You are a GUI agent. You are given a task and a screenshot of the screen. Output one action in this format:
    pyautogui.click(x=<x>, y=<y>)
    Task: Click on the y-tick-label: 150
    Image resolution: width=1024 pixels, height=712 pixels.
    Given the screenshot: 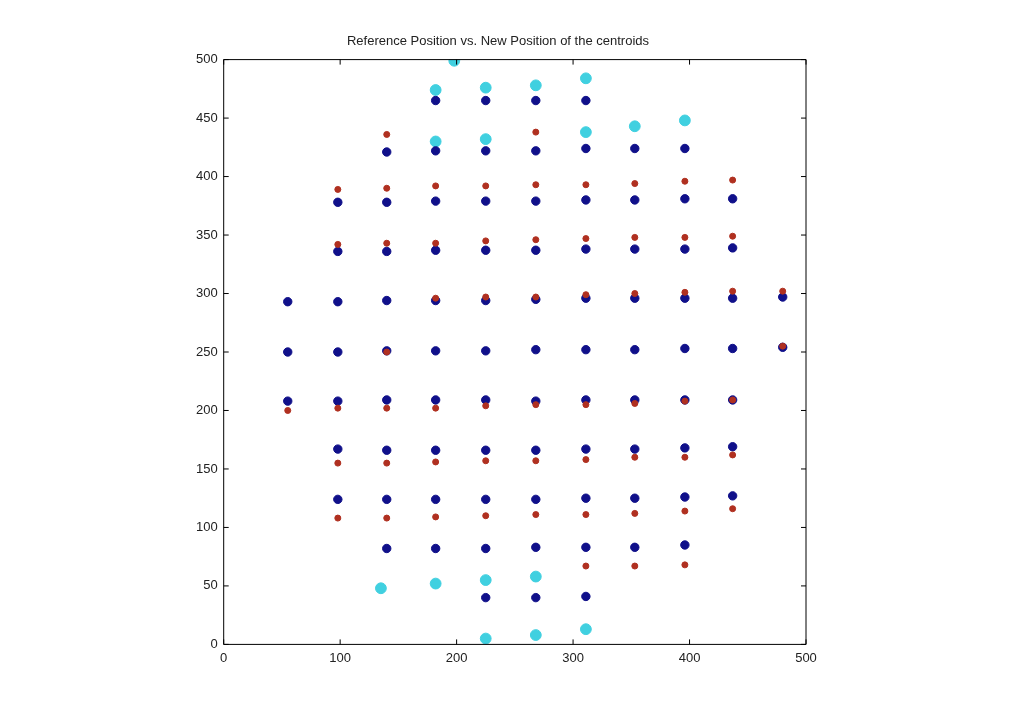 What is the action you would take?
    pyautogui.click(x=206, y=468)
    